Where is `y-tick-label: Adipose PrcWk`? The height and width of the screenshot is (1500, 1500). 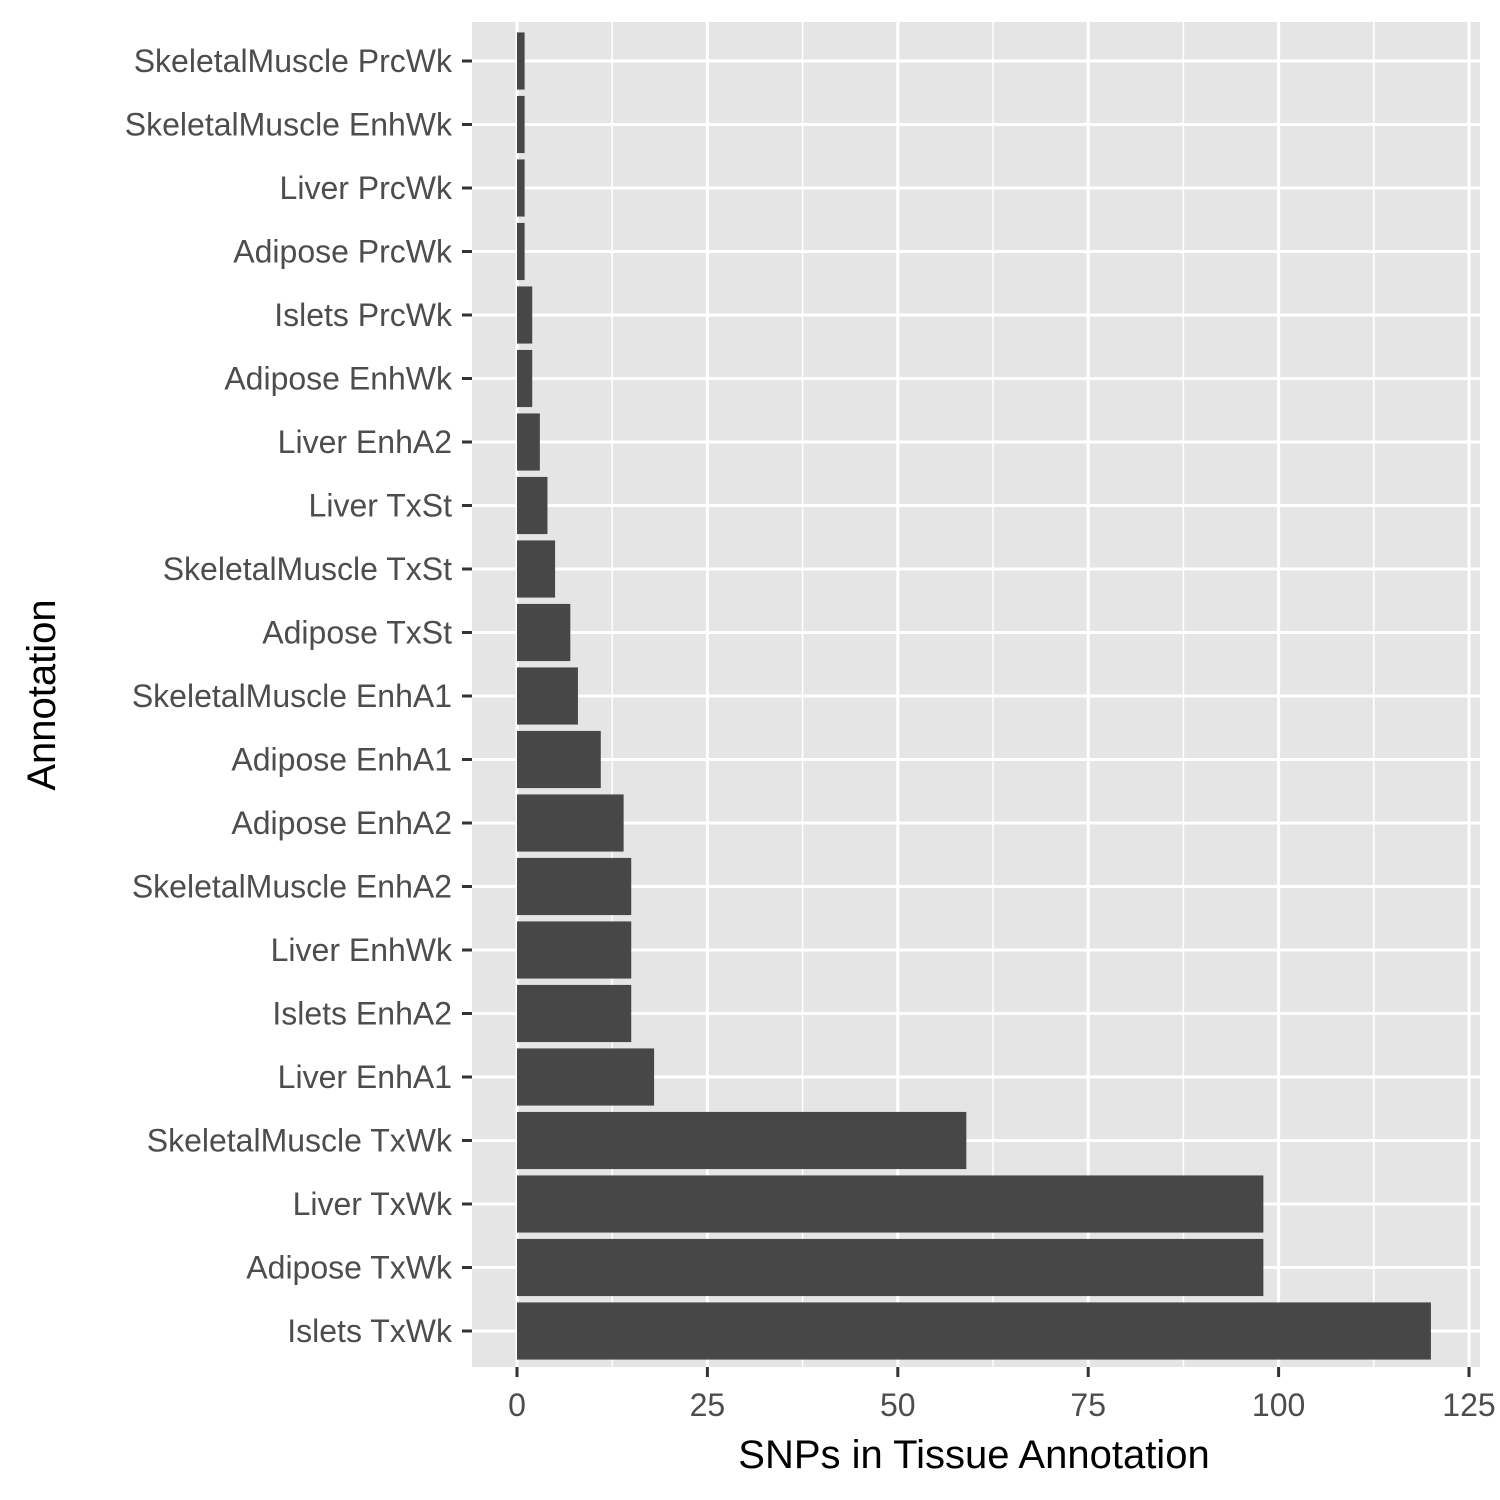 y-tick-label: Adipose PrcWk is located at coordinates (343, 252).